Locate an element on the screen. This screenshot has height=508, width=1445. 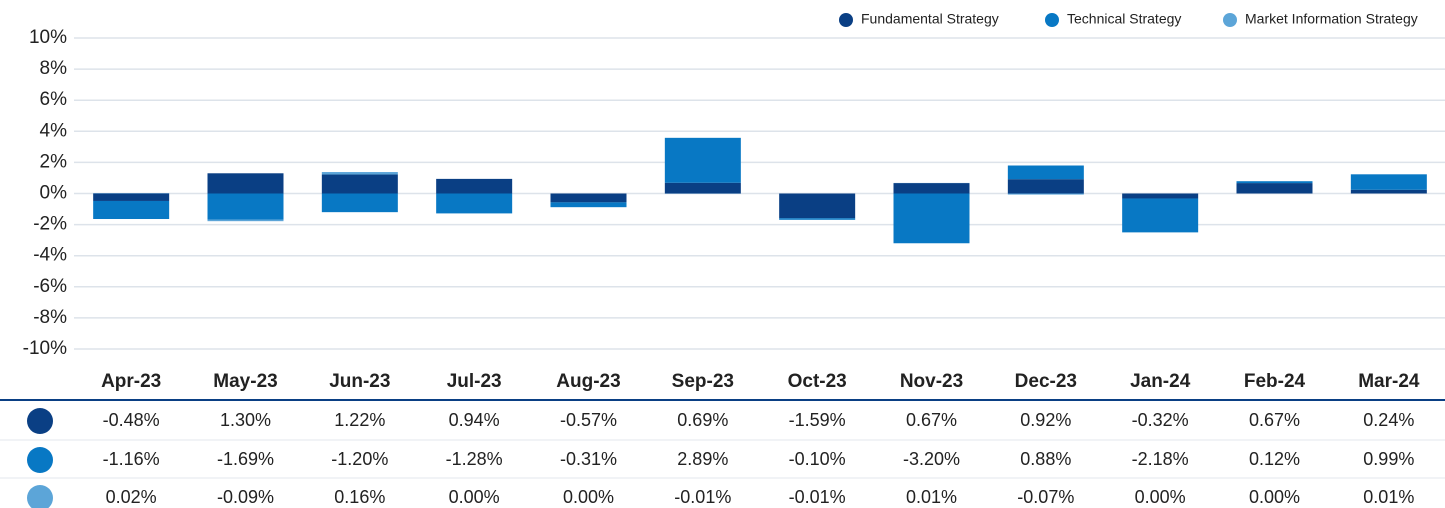
table-cell: 0.02% is located at coordinates (131, 497).